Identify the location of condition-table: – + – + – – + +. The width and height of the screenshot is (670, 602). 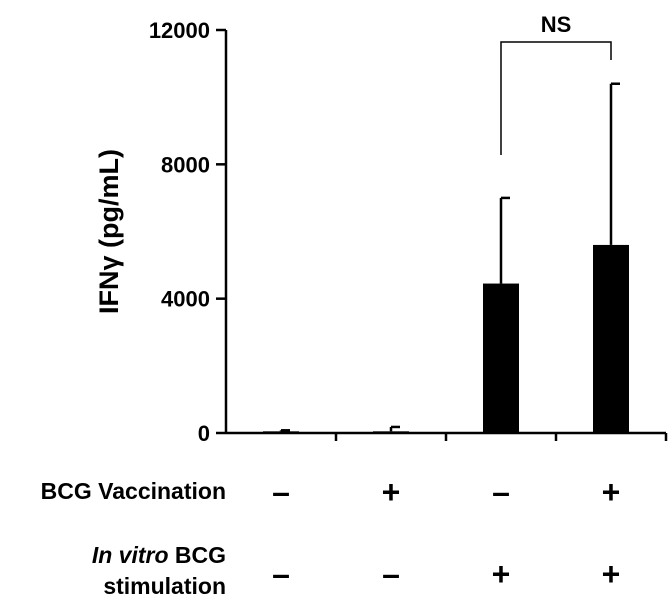
(446, 533).